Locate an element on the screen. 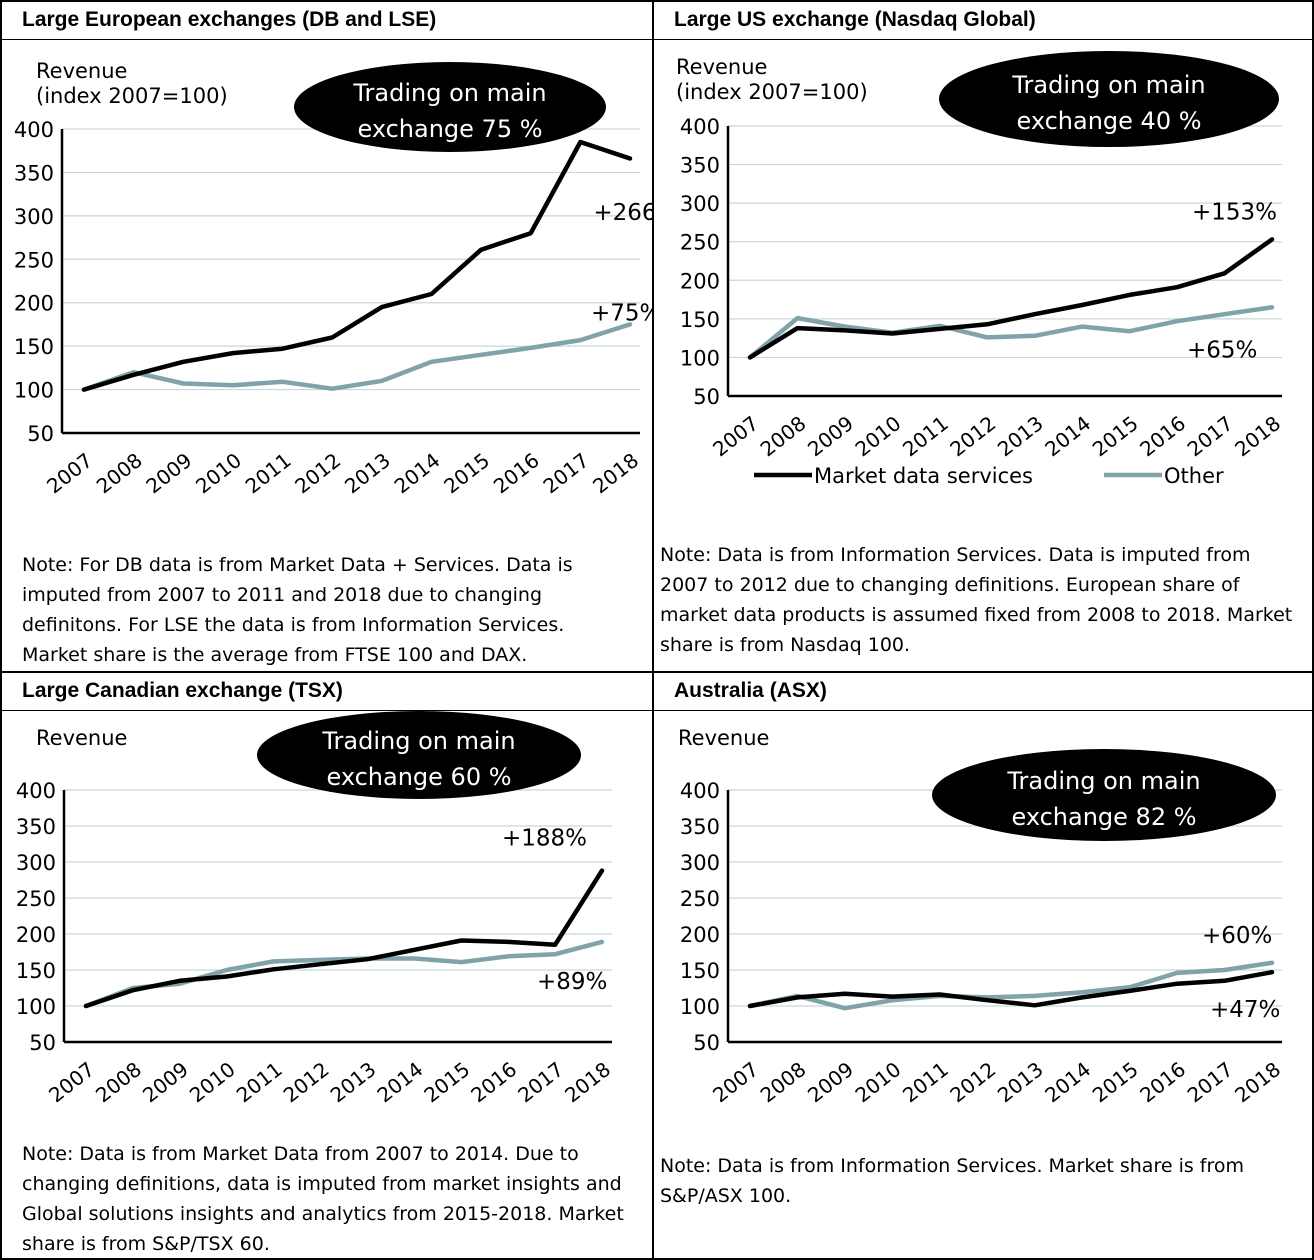 The width and height of the screenshot is (1314, 1260). border-right is located at coordinates (1313, 630).